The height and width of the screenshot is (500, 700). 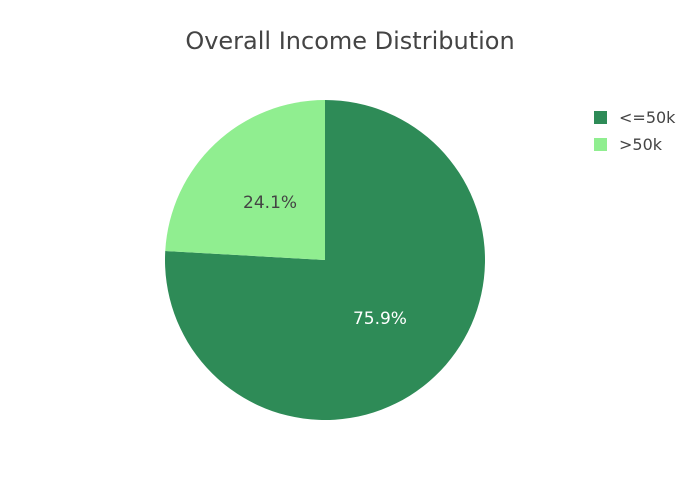 I want to click on pie-slice-labels: 75.9% 24.1%, so click(x=325, y=261).